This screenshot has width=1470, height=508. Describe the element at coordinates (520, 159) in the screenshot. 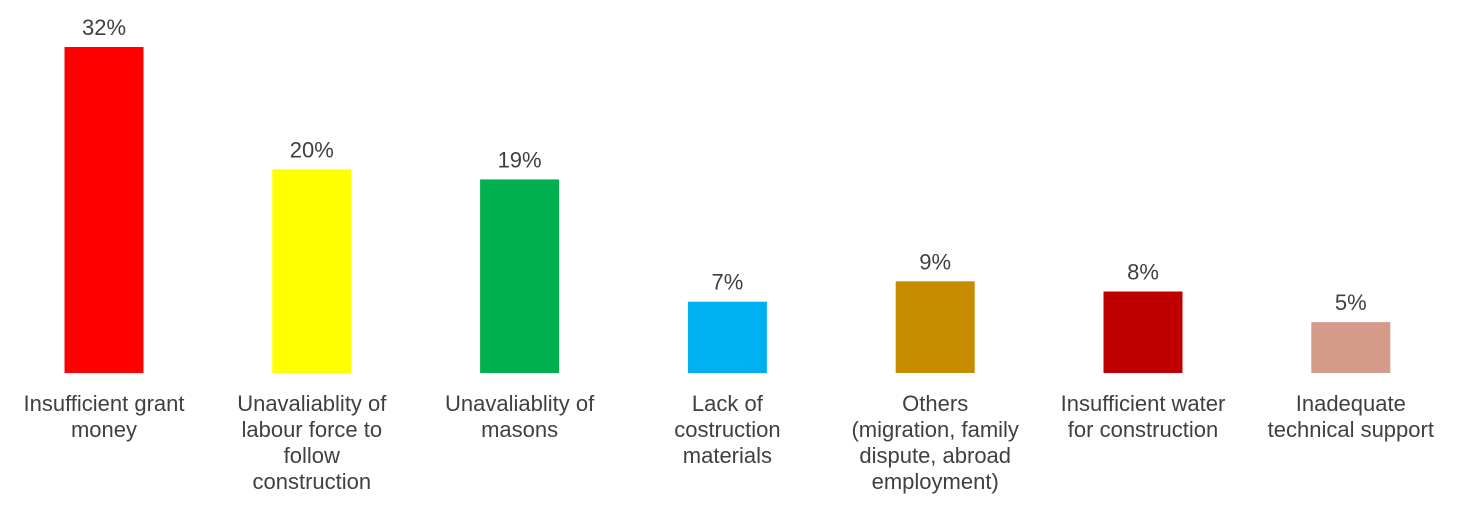

I see `data-label-3: 19%` at that location.